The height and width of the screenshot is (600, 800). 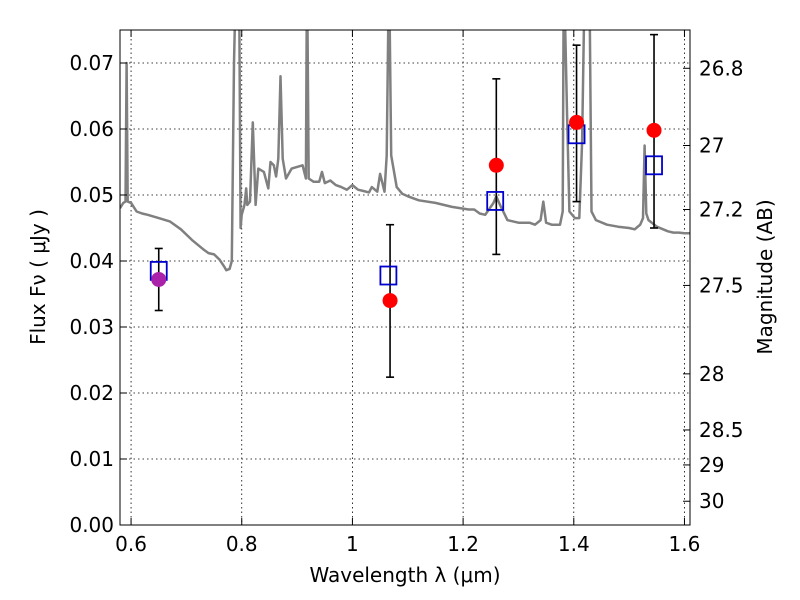 I want to click on x-tick-label: 1.6, so click(x=685, y=544).